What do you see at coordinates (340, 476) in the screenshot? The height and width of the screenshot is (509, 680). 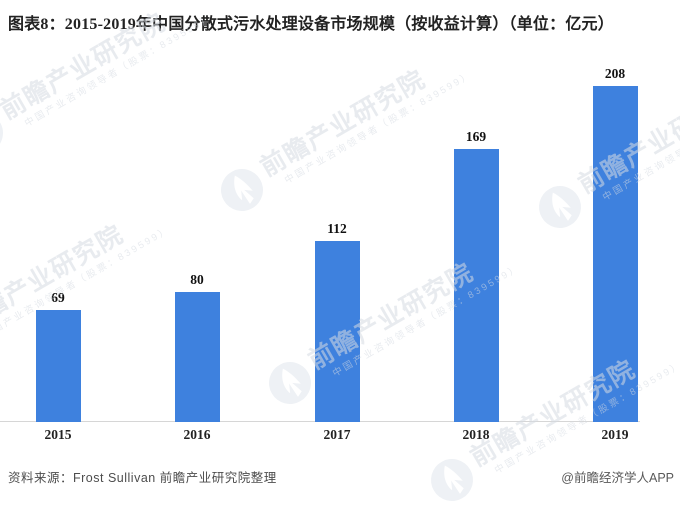 I see `footer: 资料来源：Frost Sullivan 前瞻产业研究院整理 @前瞻经济学人APP` at bounding box center [340, 476].